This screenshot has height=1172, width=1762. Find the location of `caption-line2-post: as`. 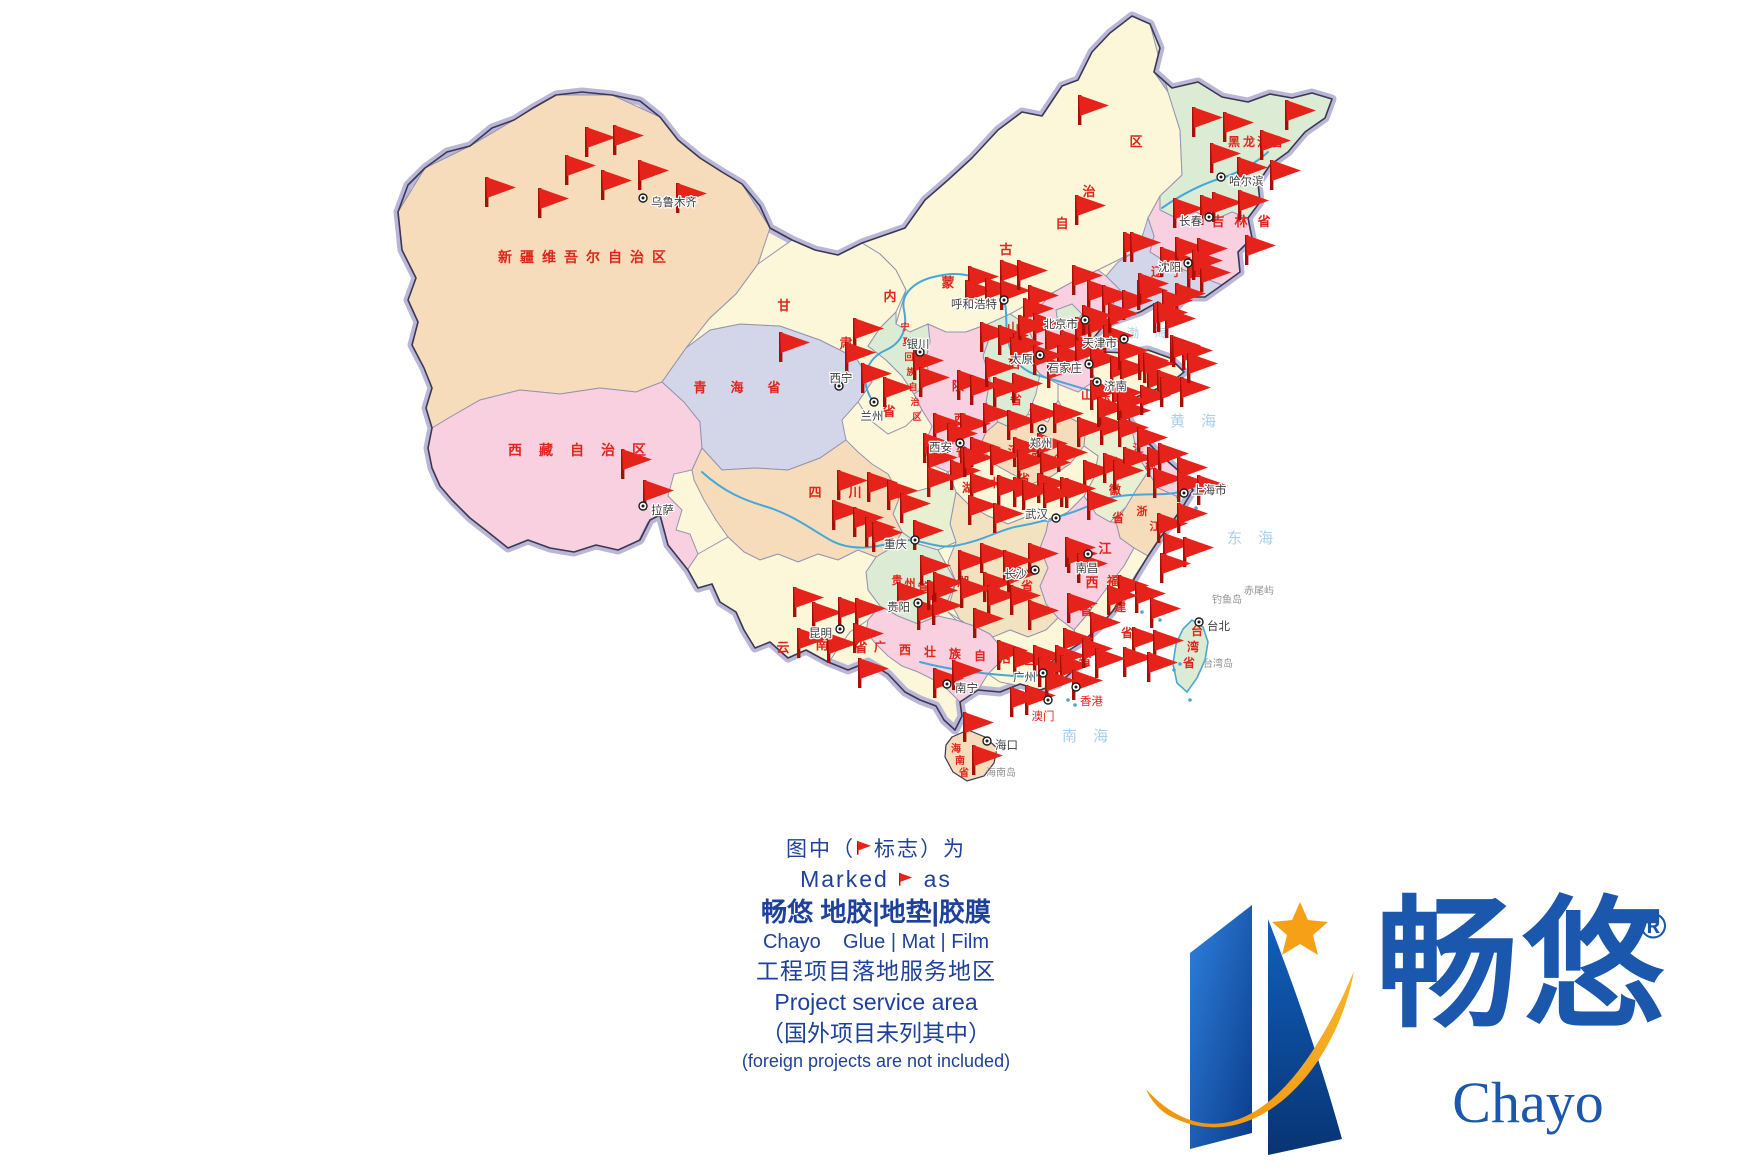

caption-line2-post: as is located at coordinates (933, 878).